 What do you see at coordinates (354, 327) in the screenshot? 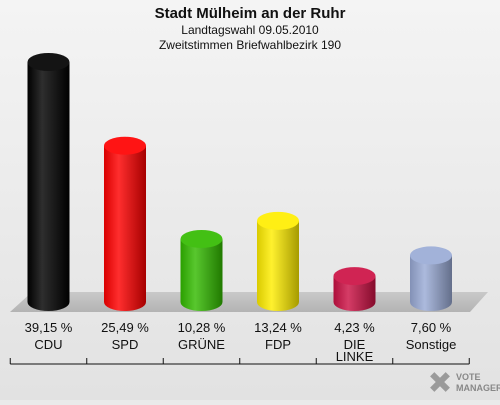
I see `value-label: 4,23 %` at bounding box center [354, 327].